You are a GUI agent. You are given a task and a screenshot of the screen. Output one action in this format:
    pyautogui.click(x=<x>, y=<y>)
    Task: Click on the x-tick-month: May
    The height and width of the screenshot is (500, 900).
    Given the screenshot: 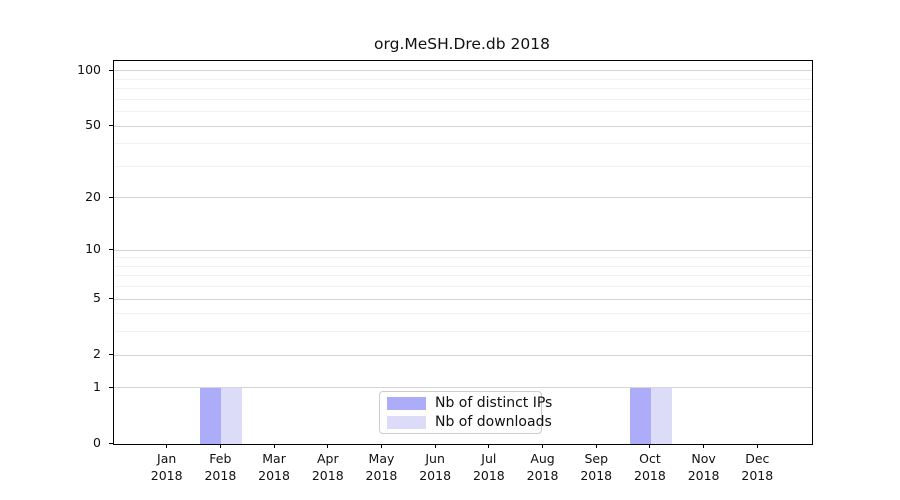 What is the action you would take?
    pyautogui.click(x=381, y=458)
    